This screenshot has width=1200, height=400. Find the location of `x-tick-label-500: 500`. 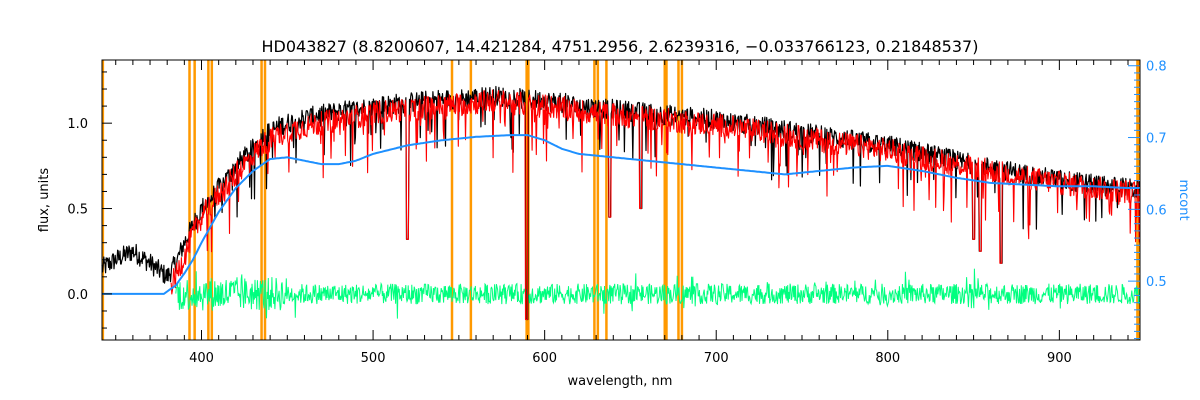

x-tick-label-500: 500 is located at coordinates (373, 358).